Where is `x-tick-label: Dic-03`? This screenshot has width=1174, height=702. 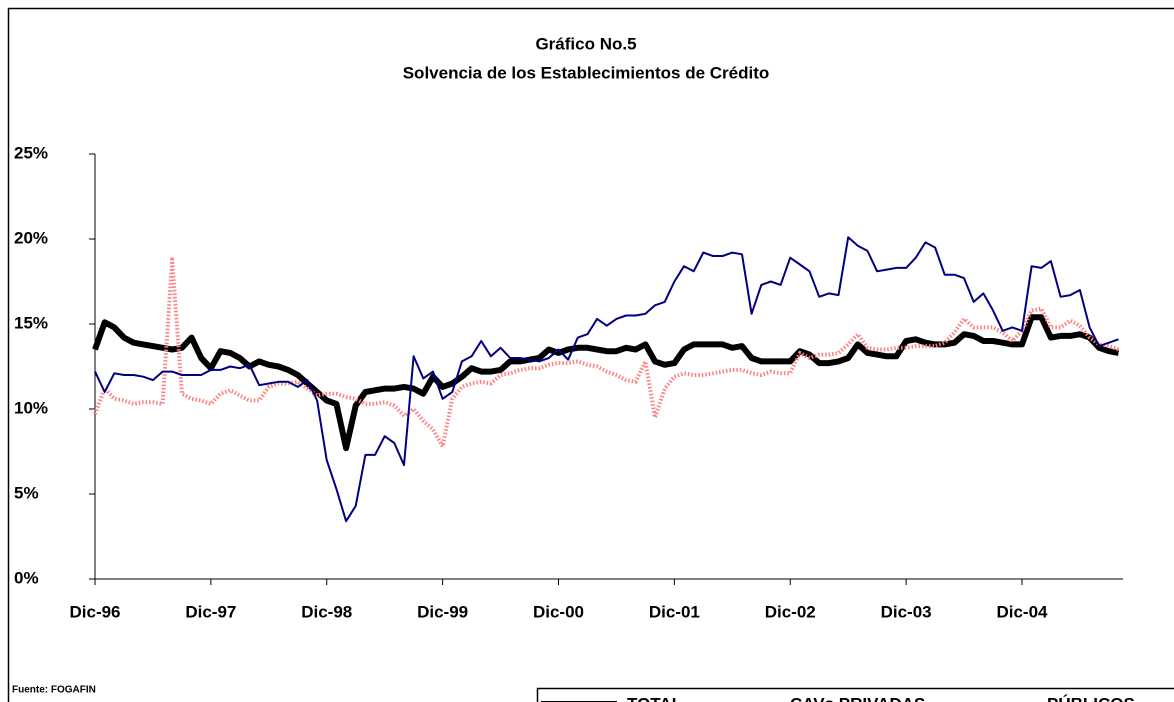 x-tick-label: Dic-03 is located at coordinates (906, 611).